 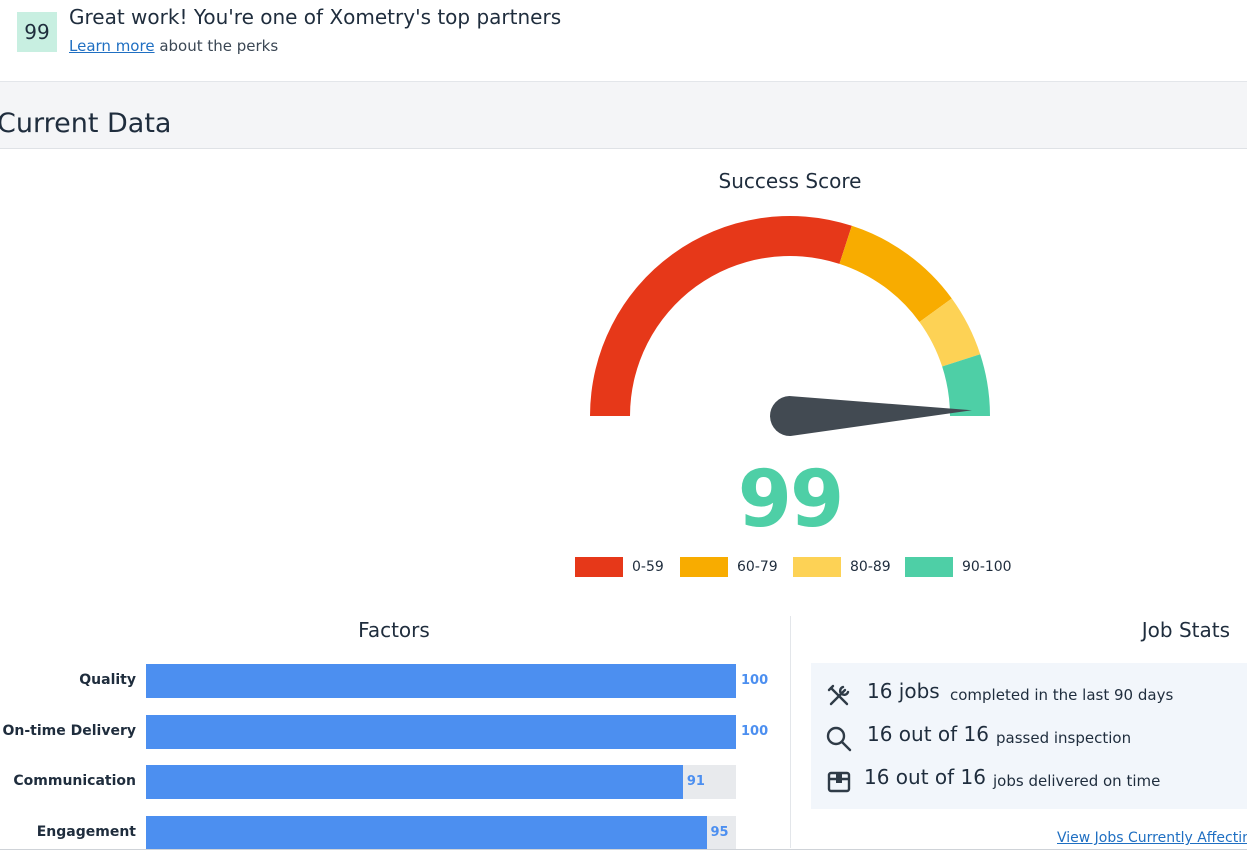 I want to click on legend-label: 90-100, so click(x=987, y=567).